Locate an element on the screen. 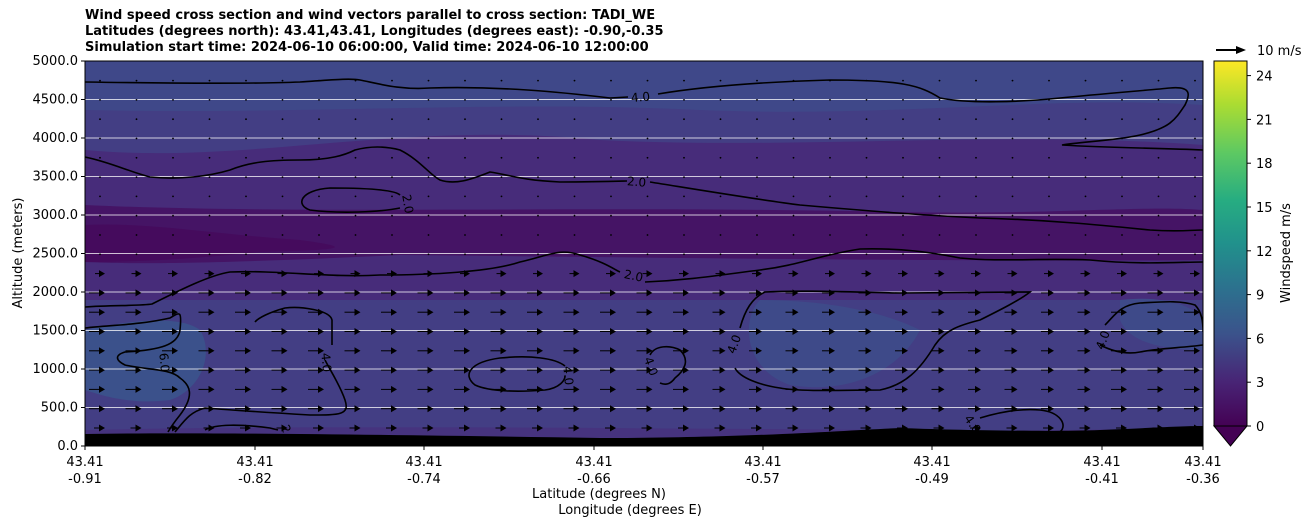 This screenshot has width=1304, height=526. colorbar-tick-label: 21 is located at coordinates (1264, 120).